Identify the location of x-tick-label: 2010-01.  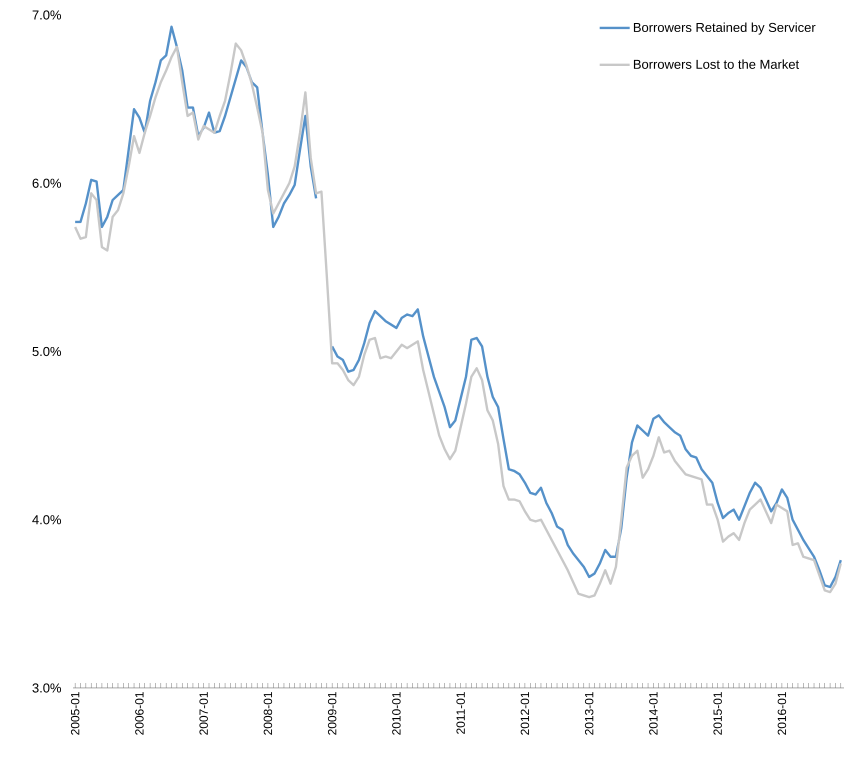
(396, 713).